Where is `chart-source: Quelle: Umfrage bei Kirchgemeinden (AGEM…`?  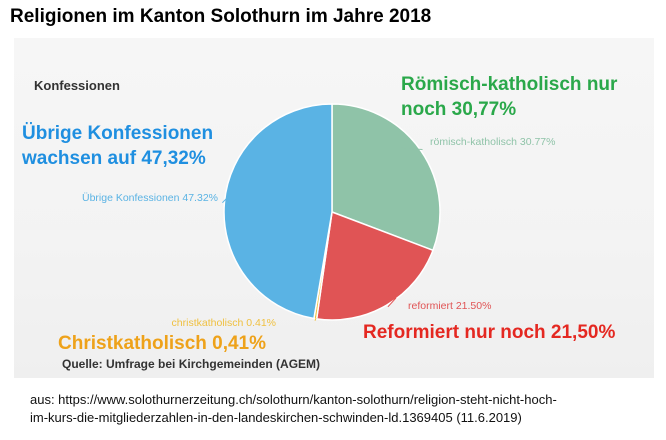
chart-source: Quelle: Umfrage bei Kirchgemeinden (AGEM… is located at coordinates (191, 364).